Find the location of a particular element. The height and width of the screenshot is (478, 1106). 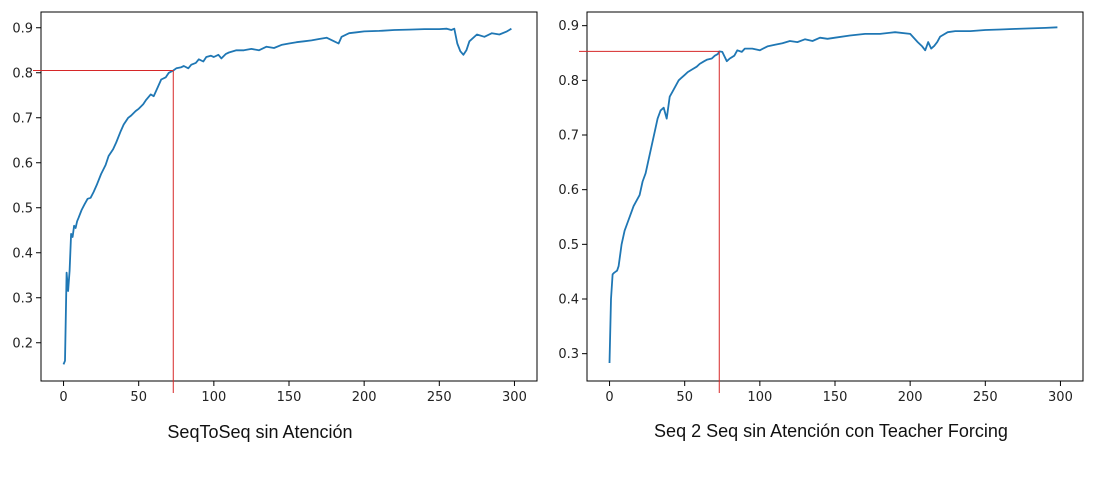

chart-caption: SeqToSeq sin Atención is located at coordinates (259, 432).